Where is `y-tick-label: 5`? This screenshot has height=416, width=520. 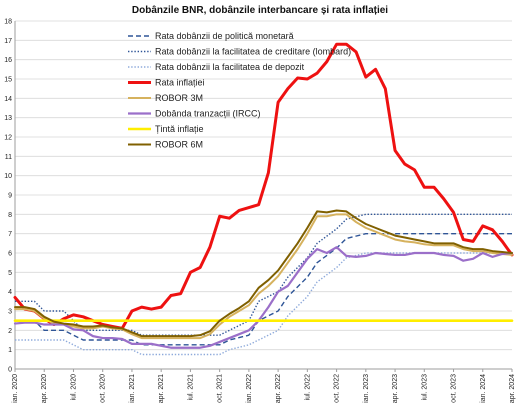
y-tick-label: 5 is located at coordinates (10, 273).